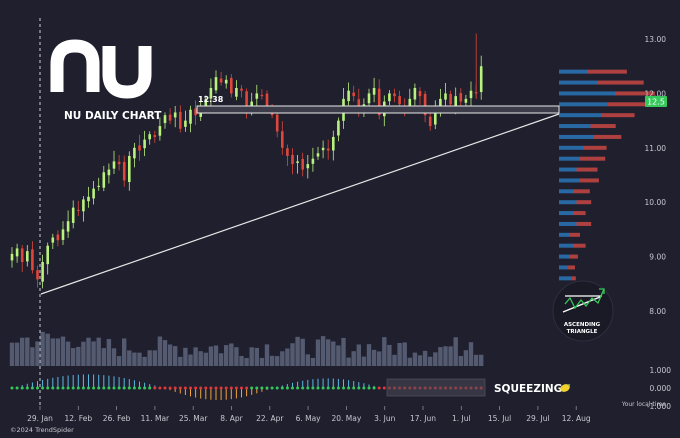  Describe the element at coordinates (565, 388) in the screenshot. I see `lemon-icon` at that location.